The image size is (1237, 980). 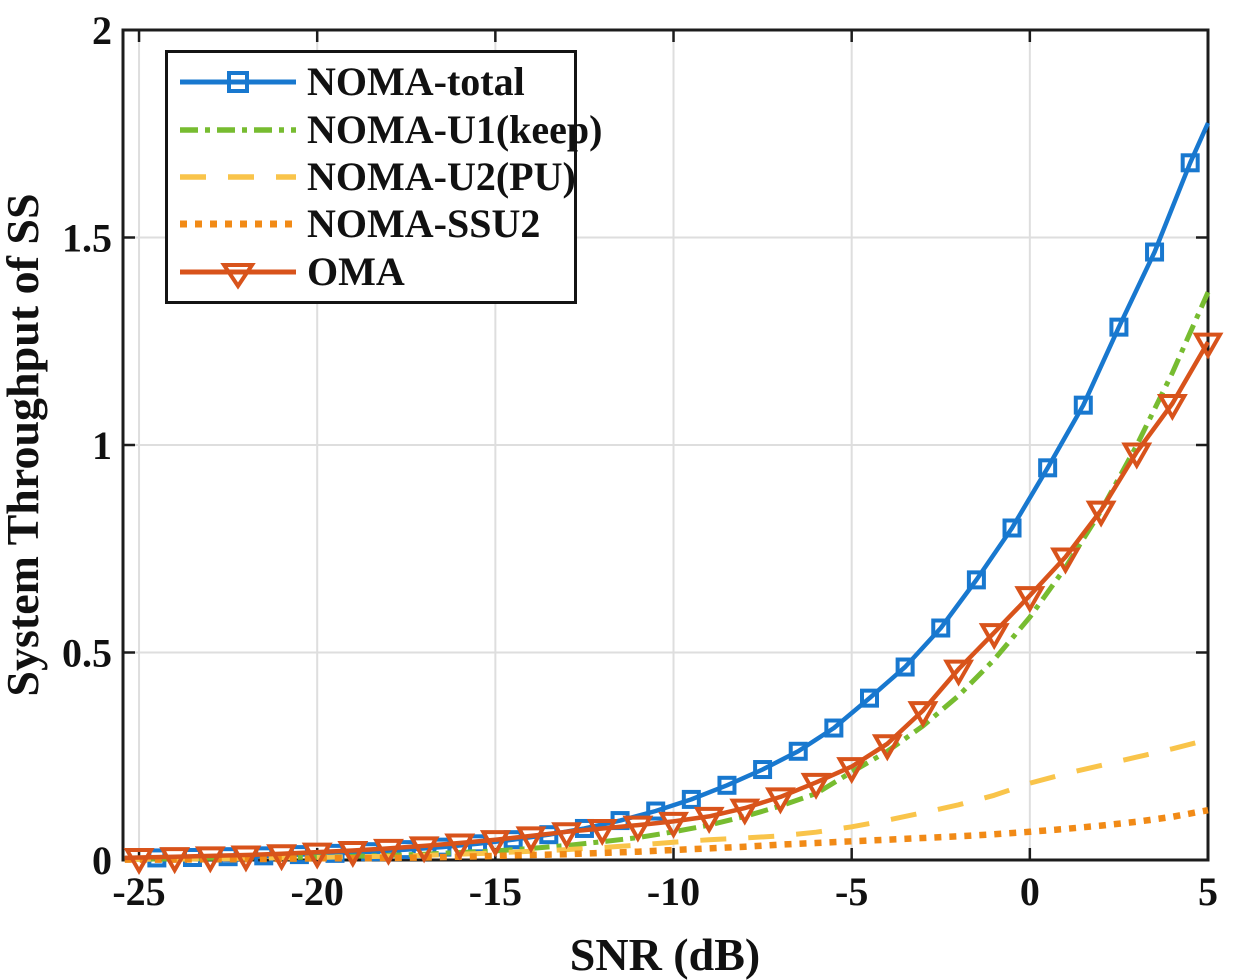 What do you see at coordinates (87, 238) in the screenshot?
I see `y-tick-label: 1.5` at bounding box center [87, 238].